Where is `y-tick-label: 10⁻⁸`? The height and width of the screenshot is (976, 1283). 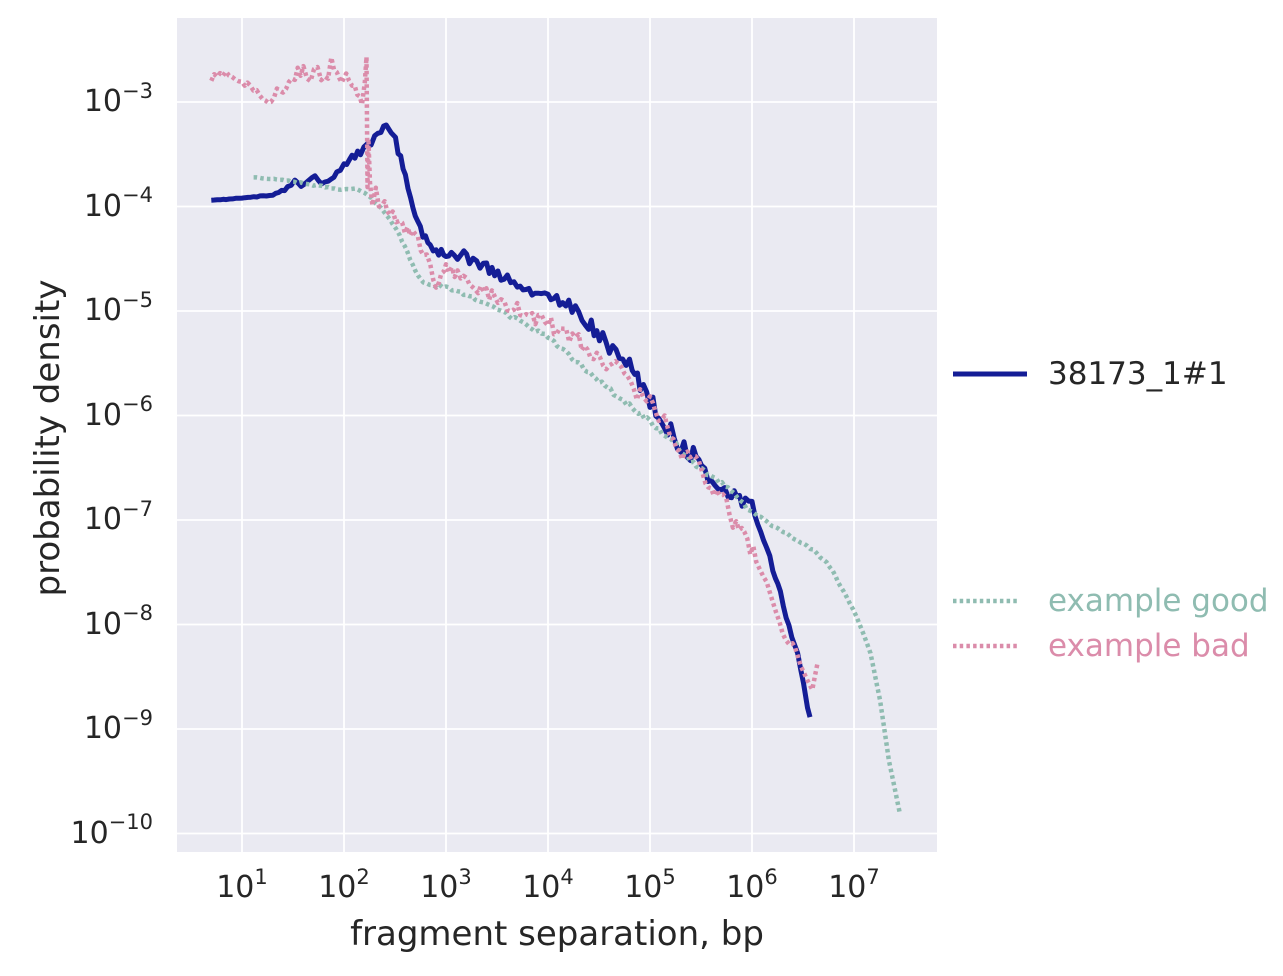 y-tick-label: 10⁻⁸ is located at coordinates (118, 621).